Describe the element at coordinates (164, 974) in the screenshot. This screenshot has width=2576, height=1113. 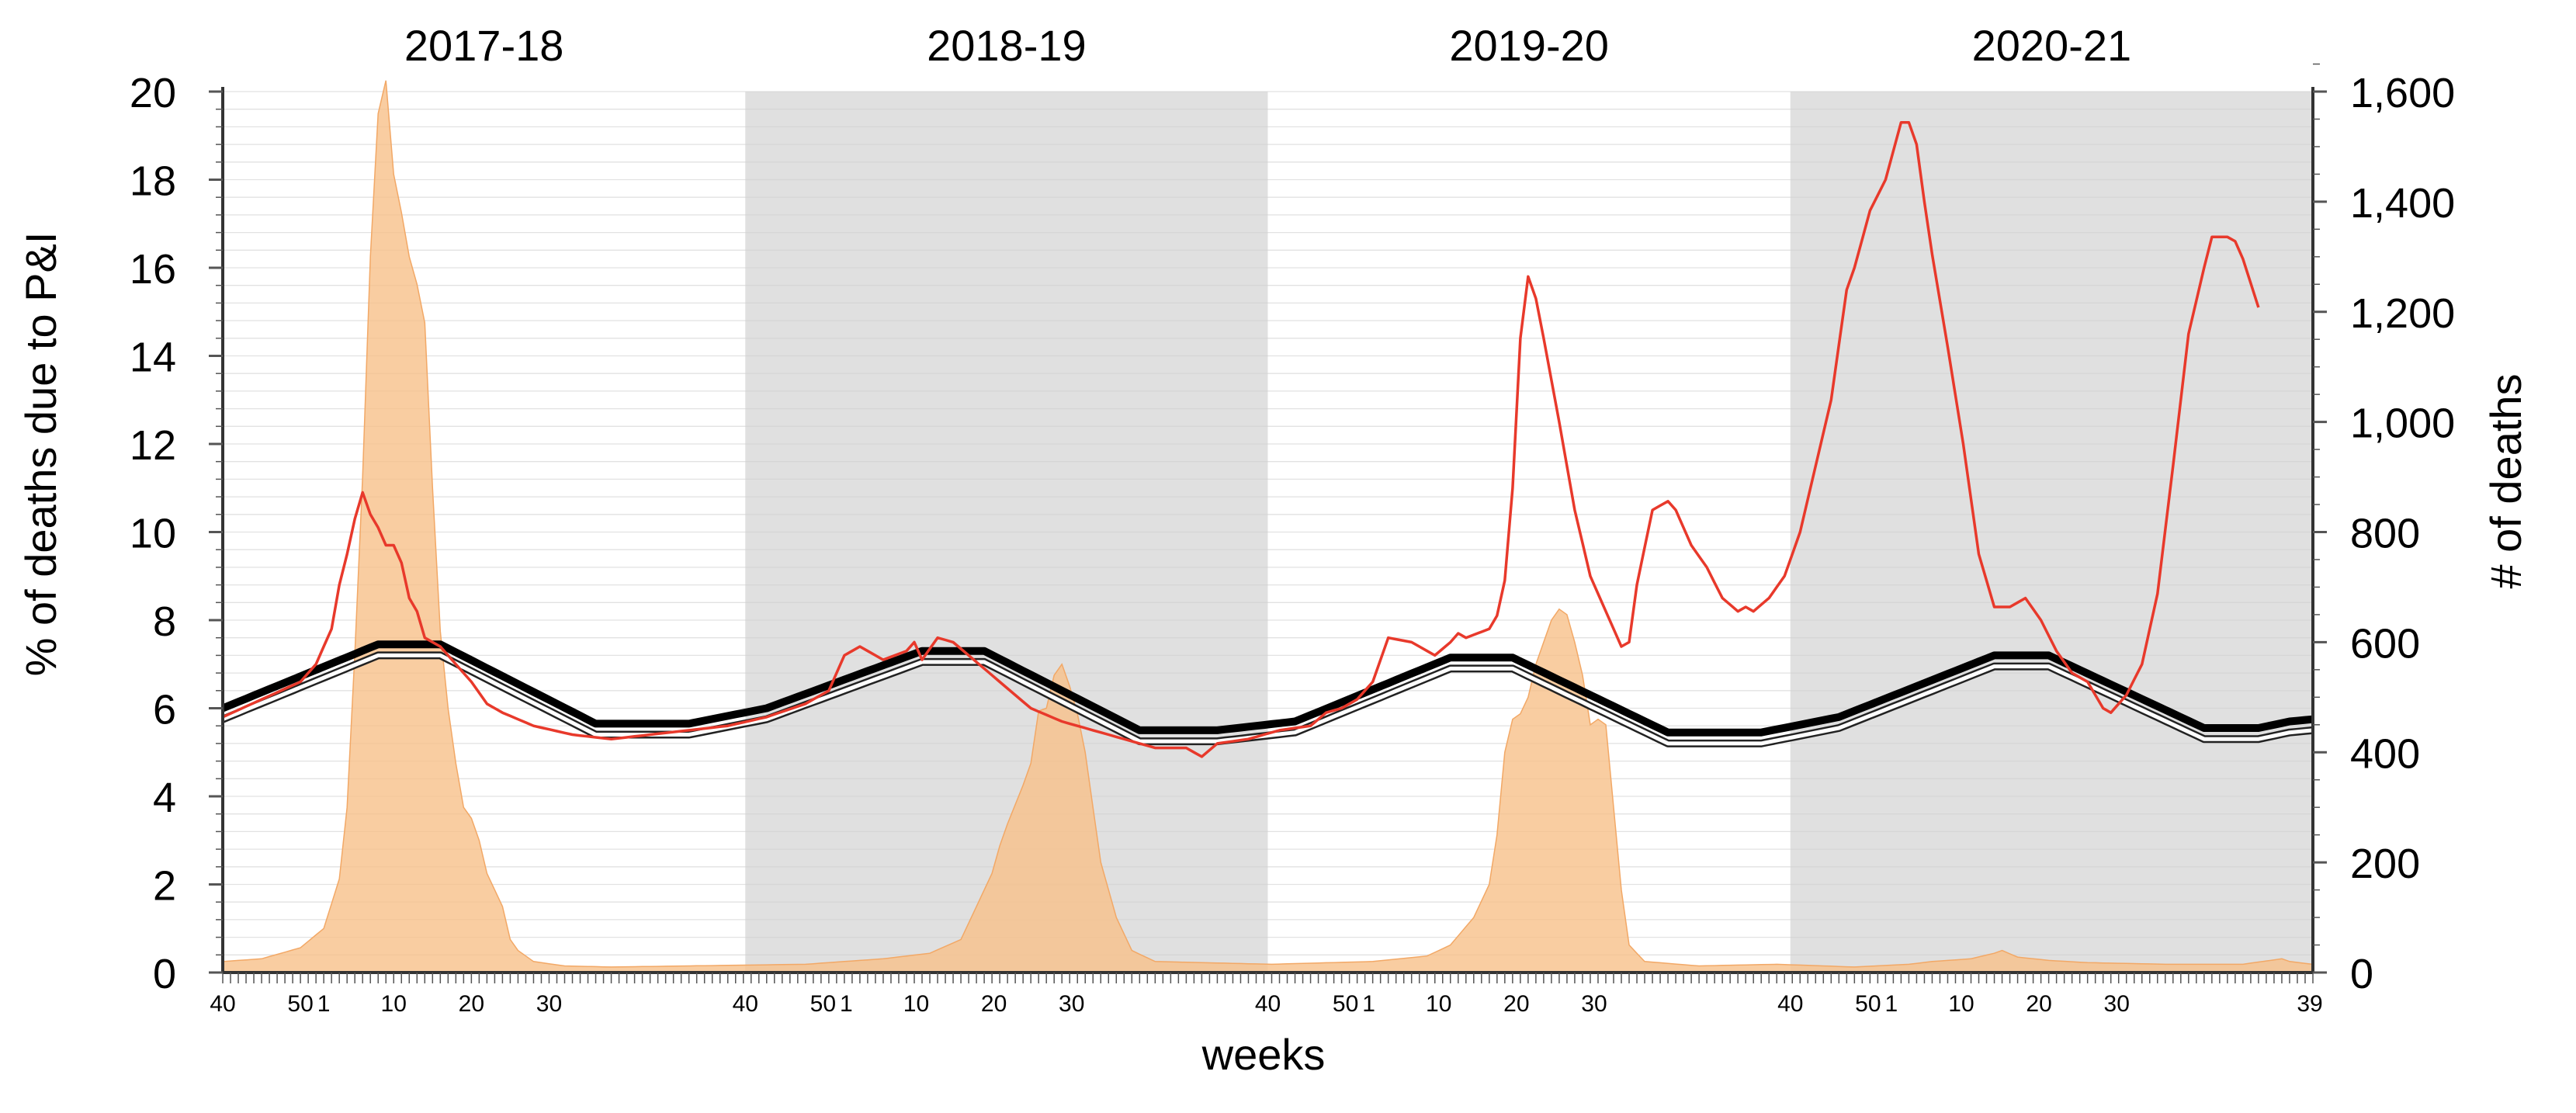
I see `left-axis-tick-label: 0` at that location.